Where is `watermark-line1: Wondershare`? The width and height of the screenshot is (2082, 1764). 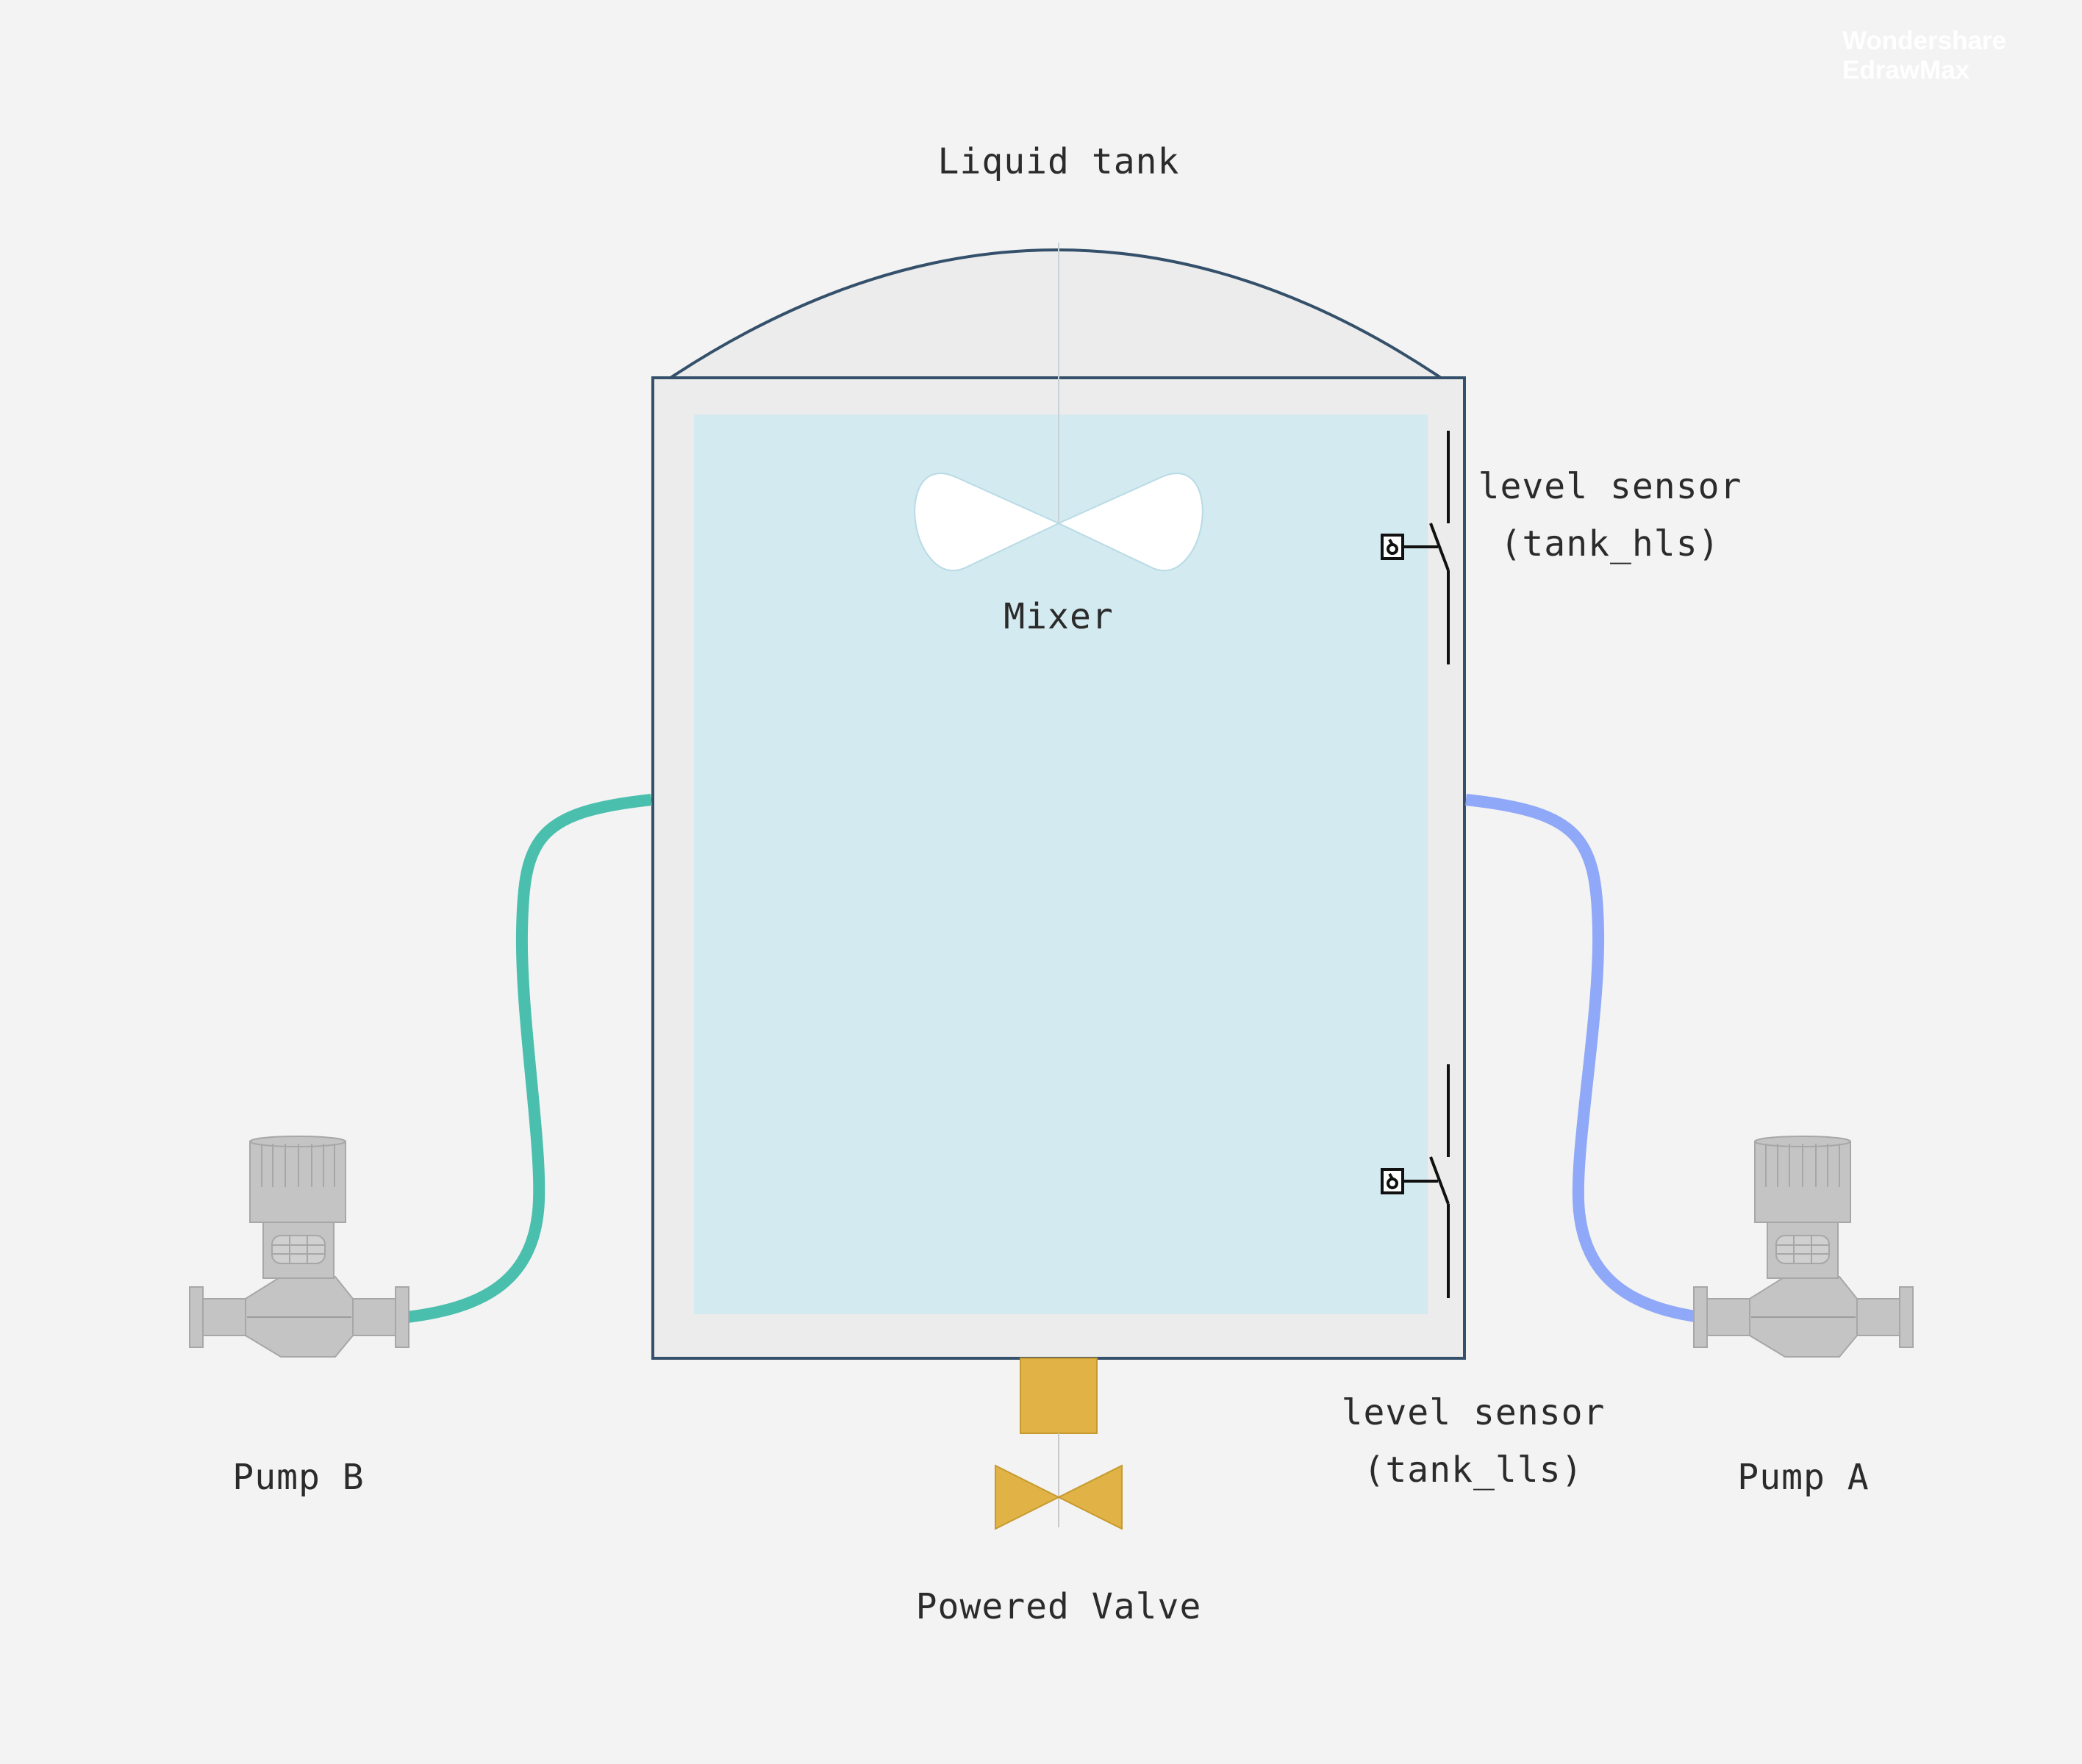 watermark-line1: Wondershare is located at coordinates (1925, 40).